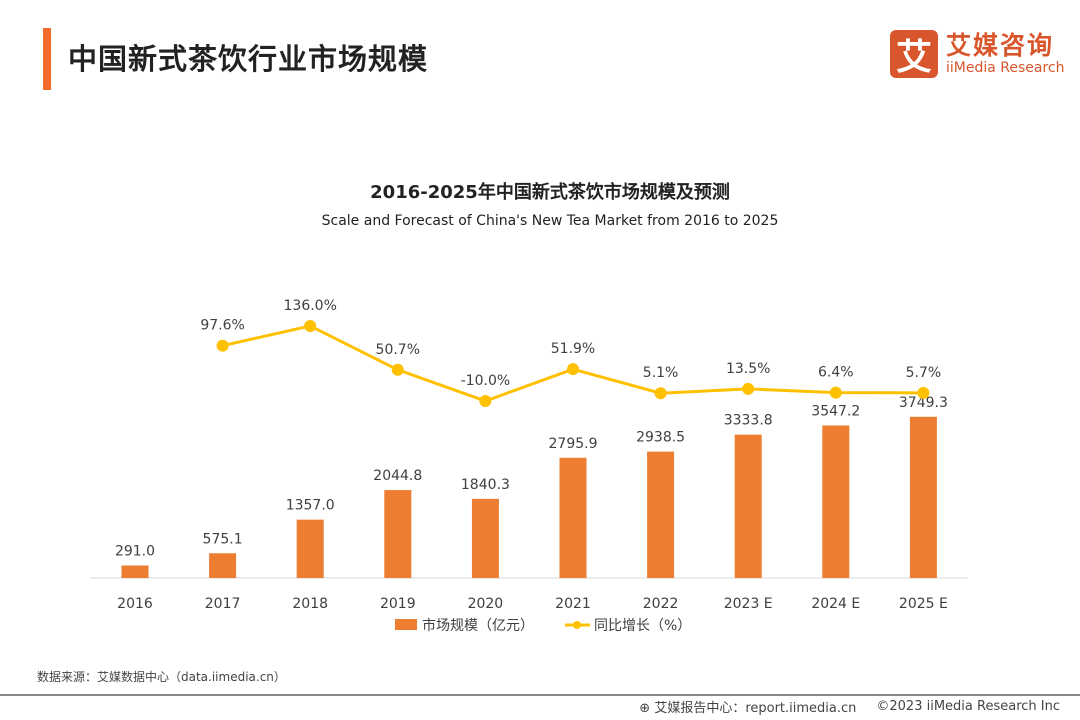  Describe the element at coordinates (1000, 45) in the screenshot. I see `logo-cn: 艾媒咨询` at that location.